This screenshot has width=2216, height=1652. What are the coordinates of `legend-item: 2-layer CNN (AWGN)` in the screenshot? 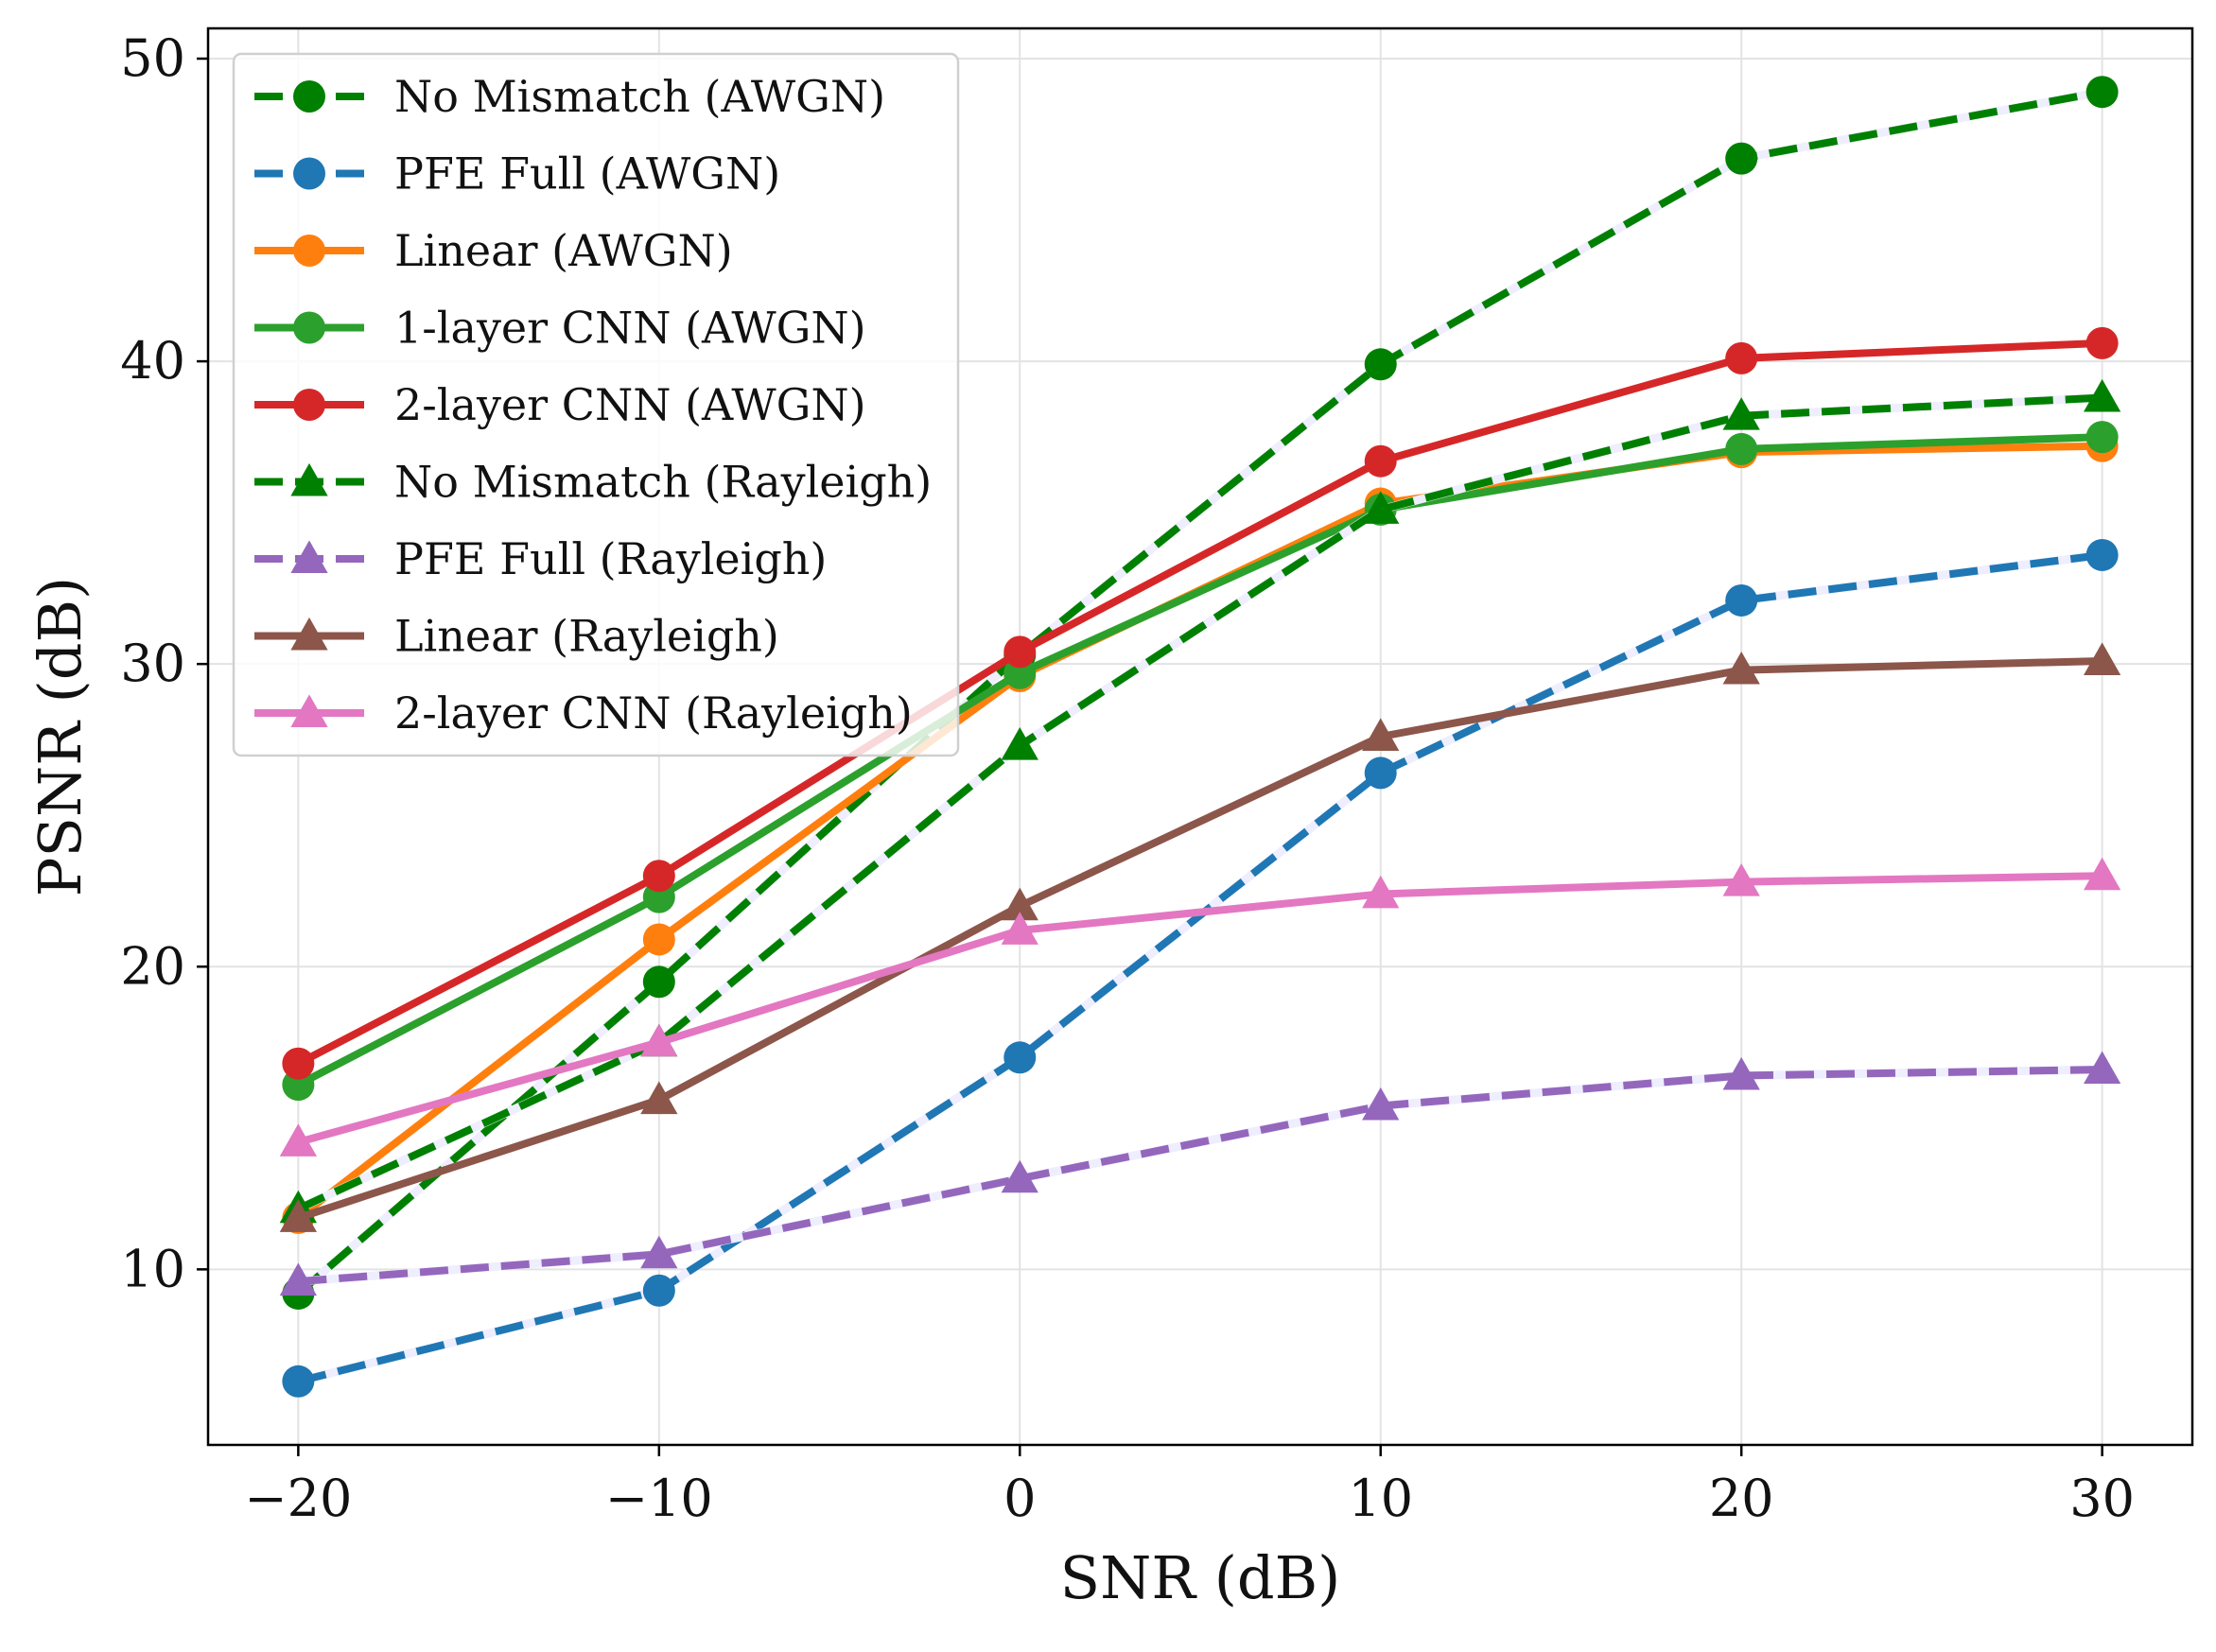 It's located at (560, 405).